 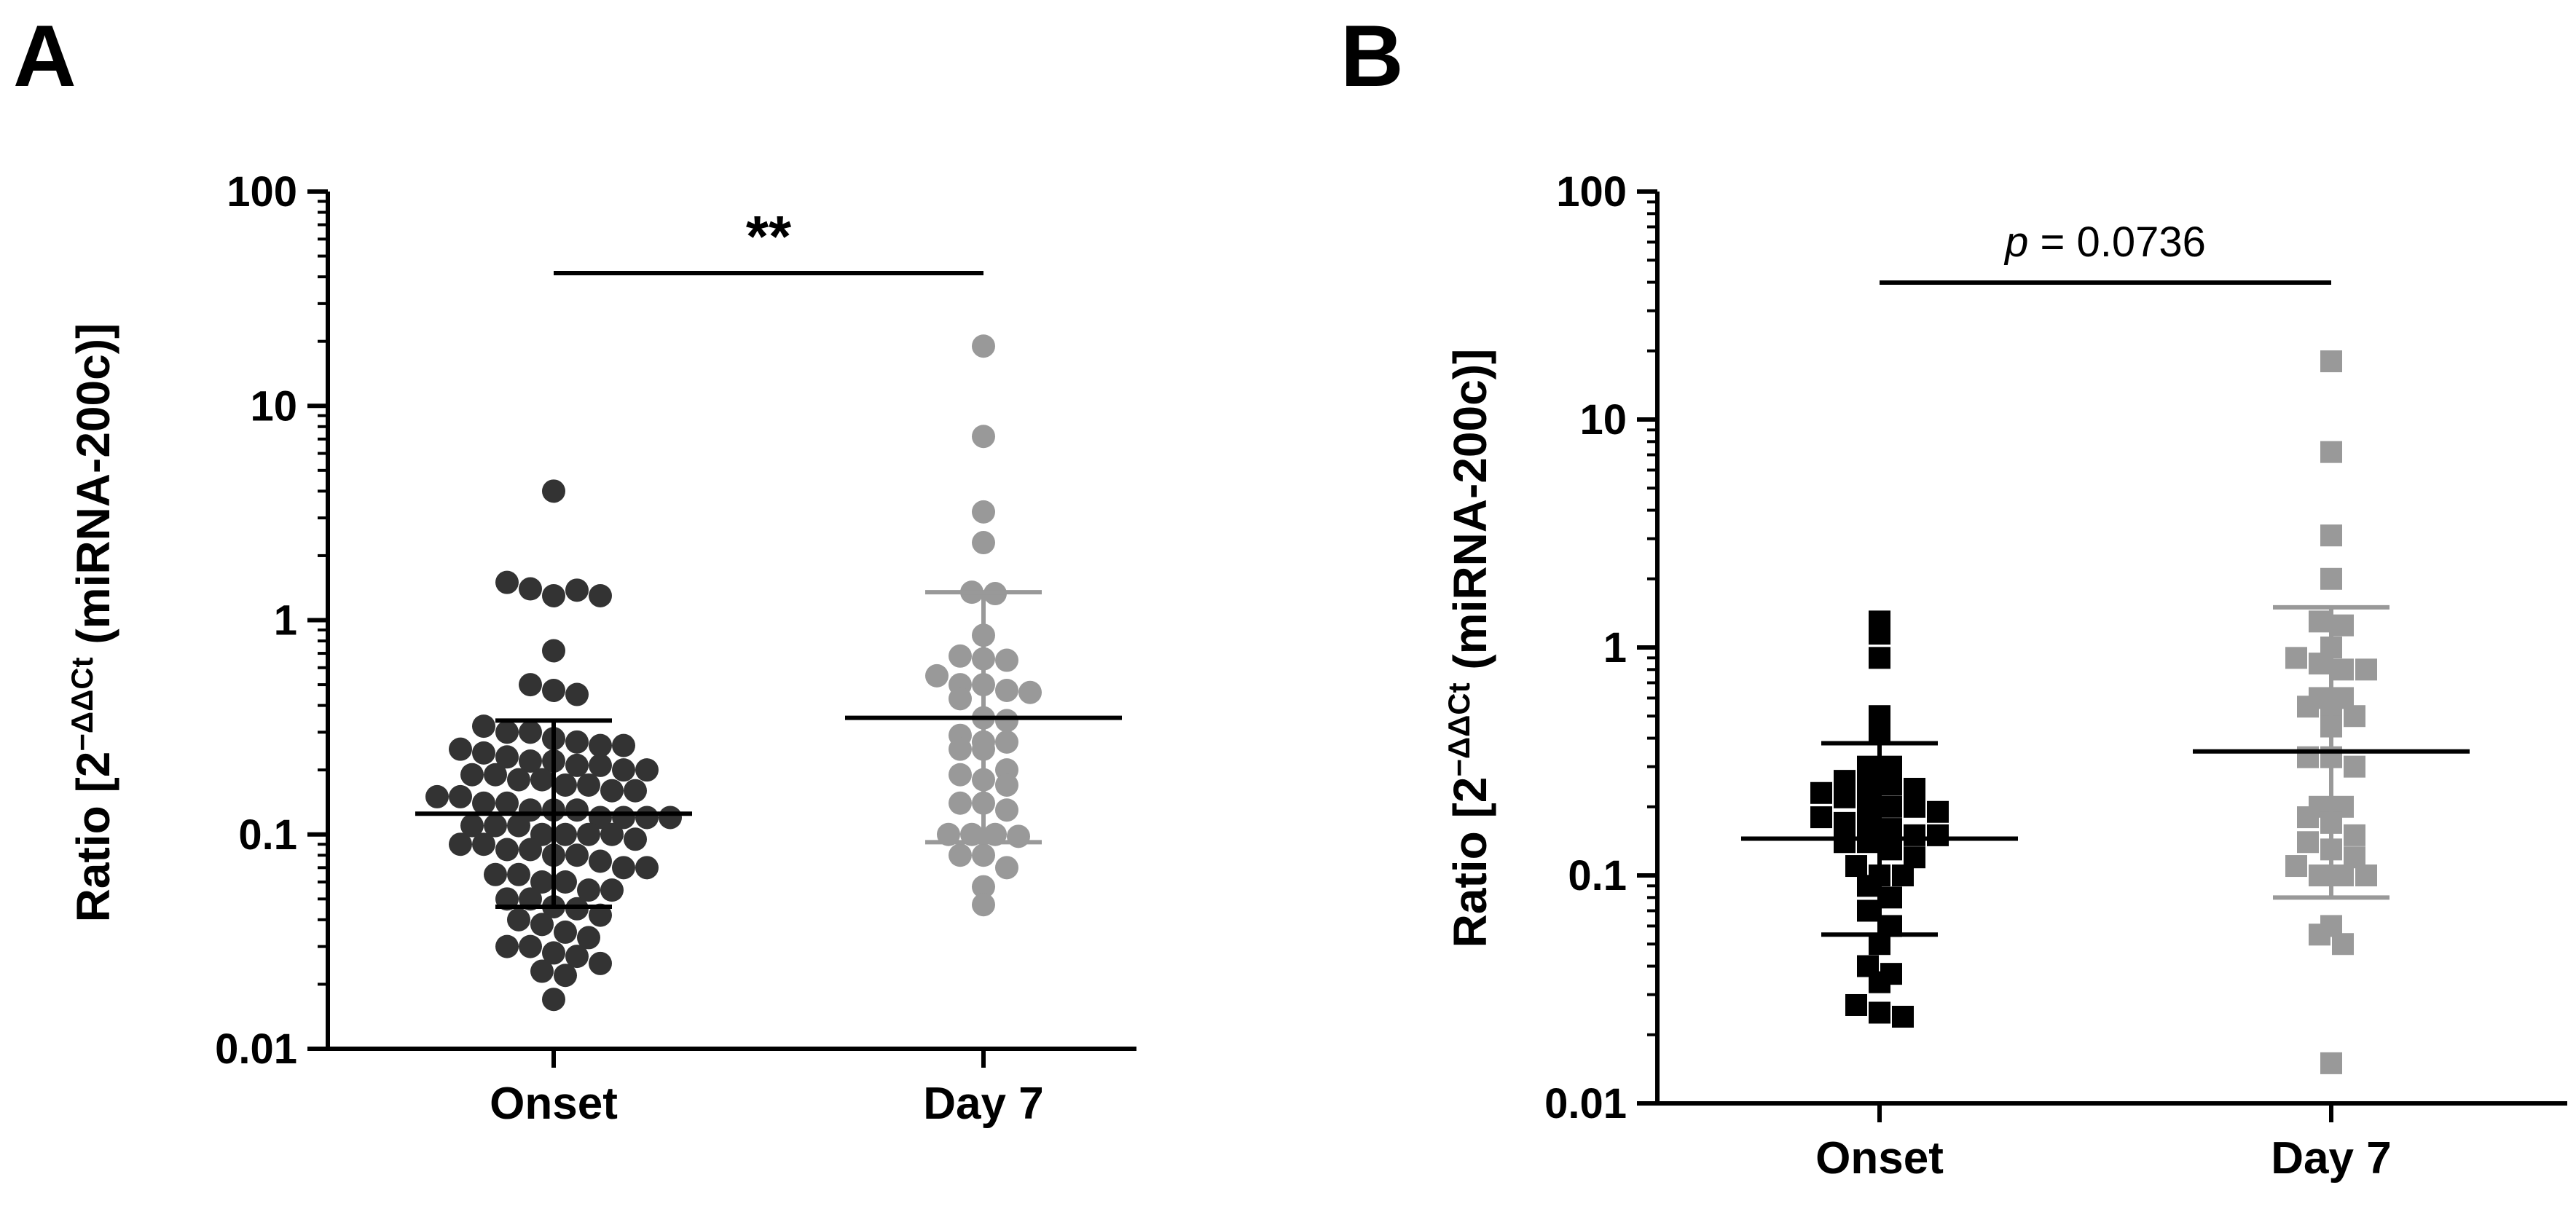 I want to click on panel-a-significance-stars: **, so click(x=769, y=236).